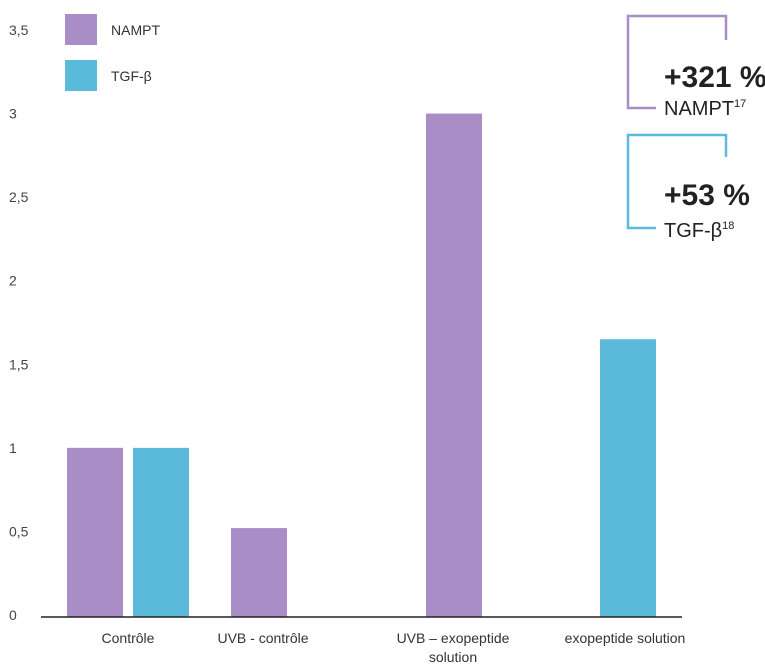 Image resolution: width=765 pixels, height=666 pixels. I want to click on y-tick-label: 1, so click(13, 448).